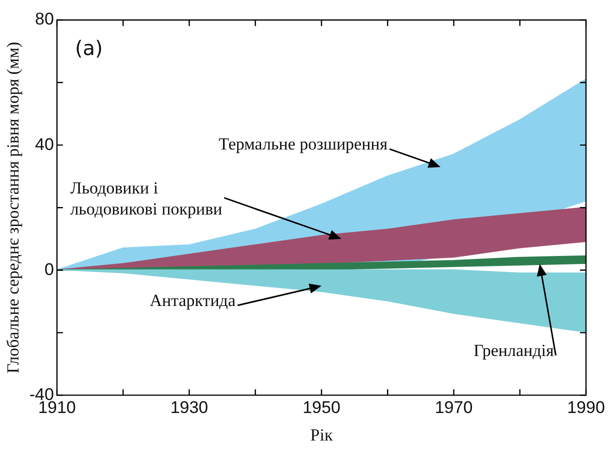 This screenshot has width=608, height=450. What do you see at coordinates (193, 300) in the screenshot?
I see `series-label: Антарктида` at bounding box center [193, 300].